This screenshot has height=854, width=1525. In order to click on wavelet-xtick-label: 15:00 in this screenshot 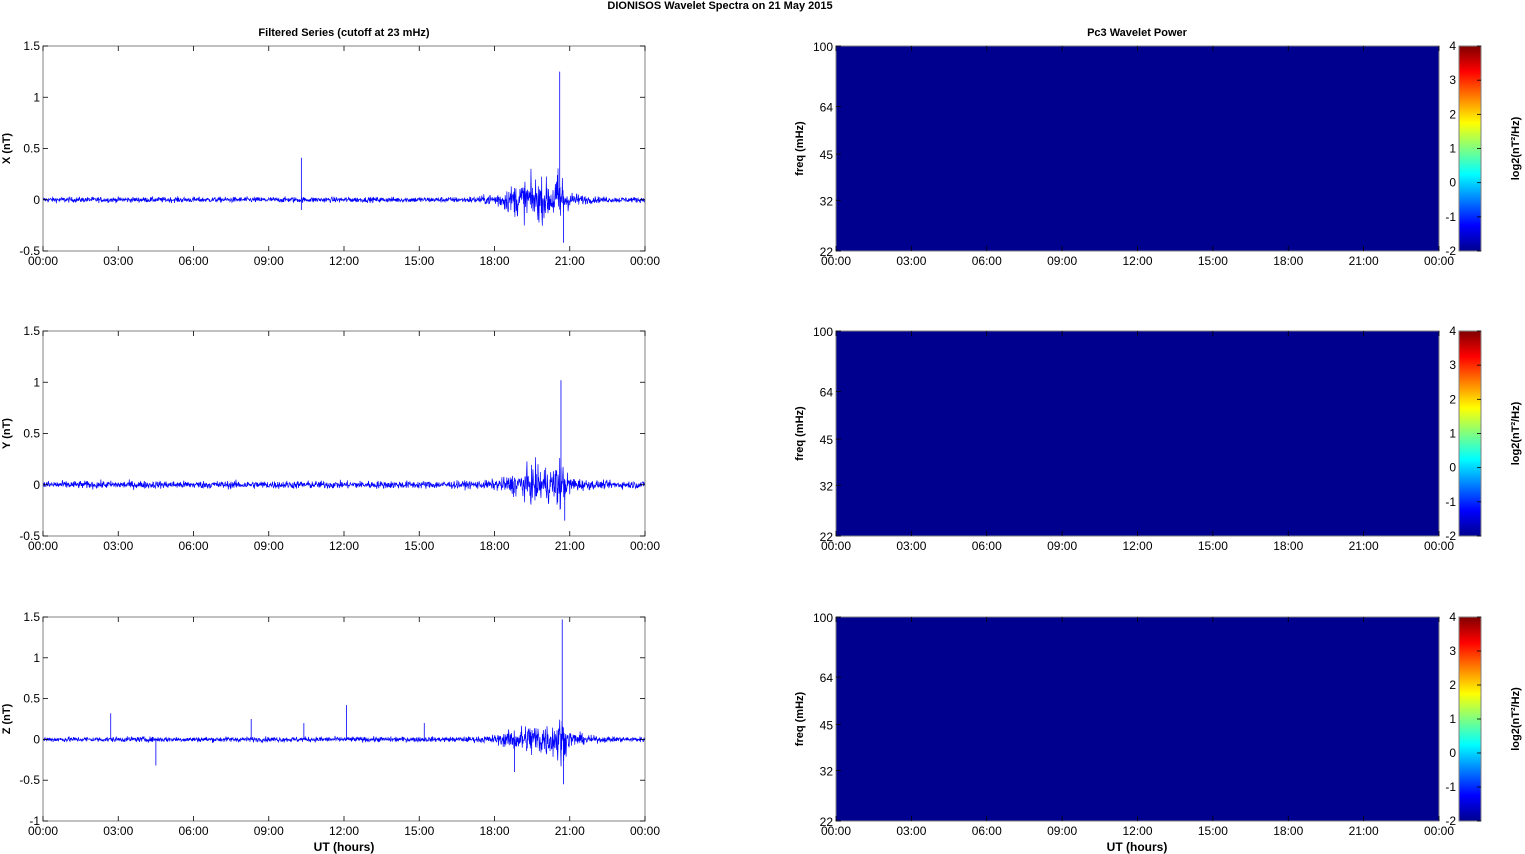, I will do `click(1213, 261)`.